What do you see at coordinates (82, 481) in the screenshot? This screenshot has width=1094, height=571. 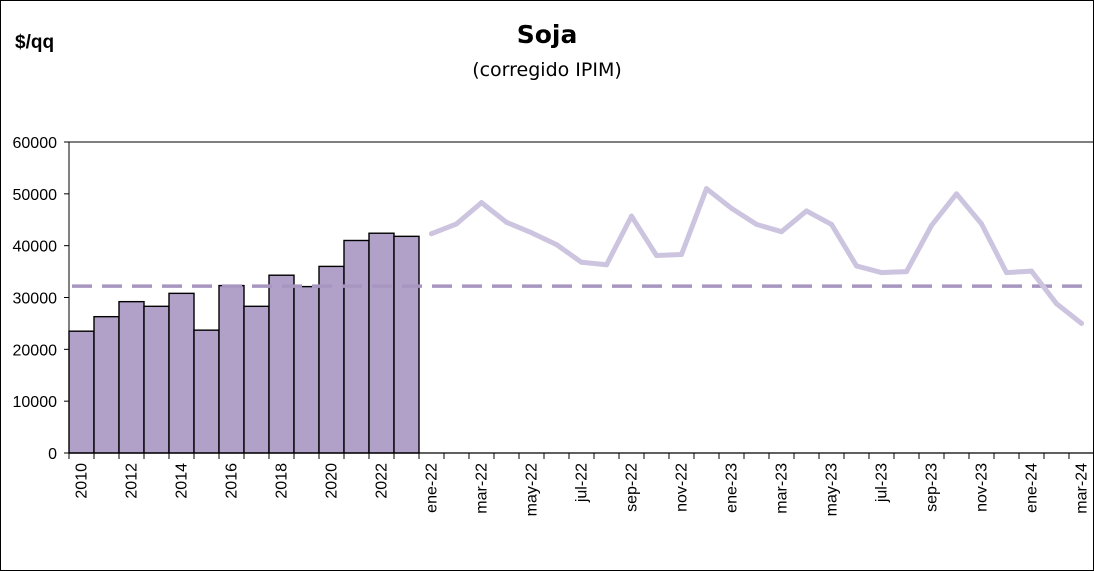 I see `x-tick-label: 2010` at bounding box center [82, 481].